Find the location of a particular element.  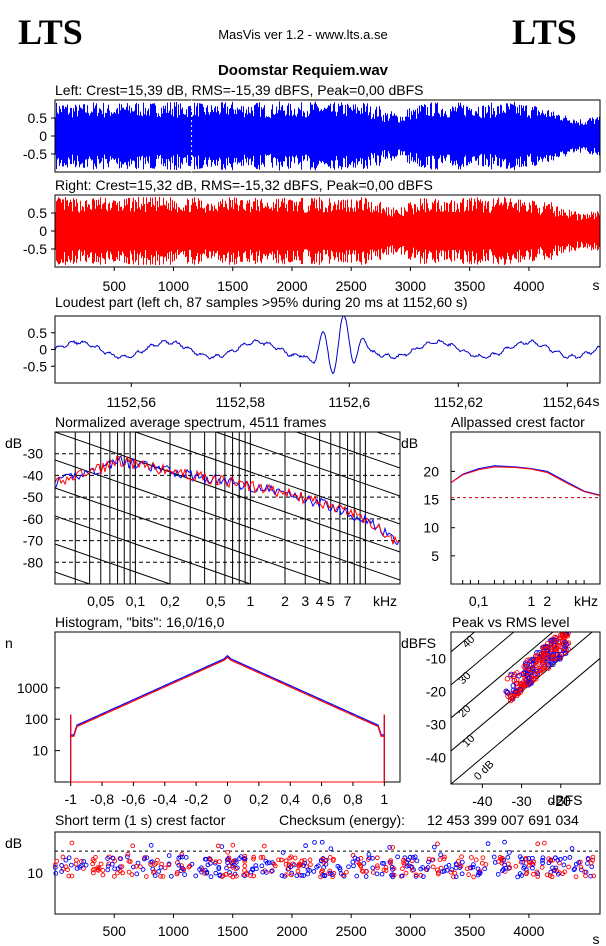

spectrum-xtick-label: 0,05 is located at coordinates (100, 601).